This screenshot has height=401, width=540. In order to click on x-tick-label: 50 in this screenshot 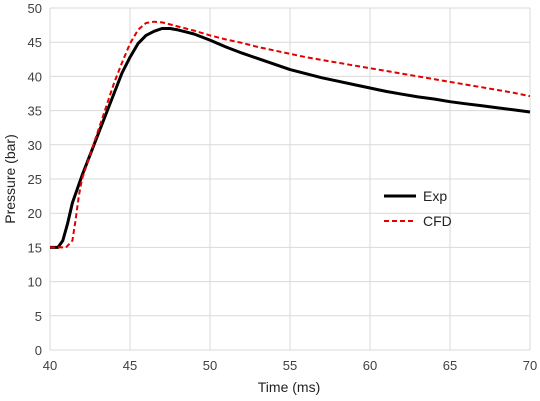, I will do `click(210, 365)`.